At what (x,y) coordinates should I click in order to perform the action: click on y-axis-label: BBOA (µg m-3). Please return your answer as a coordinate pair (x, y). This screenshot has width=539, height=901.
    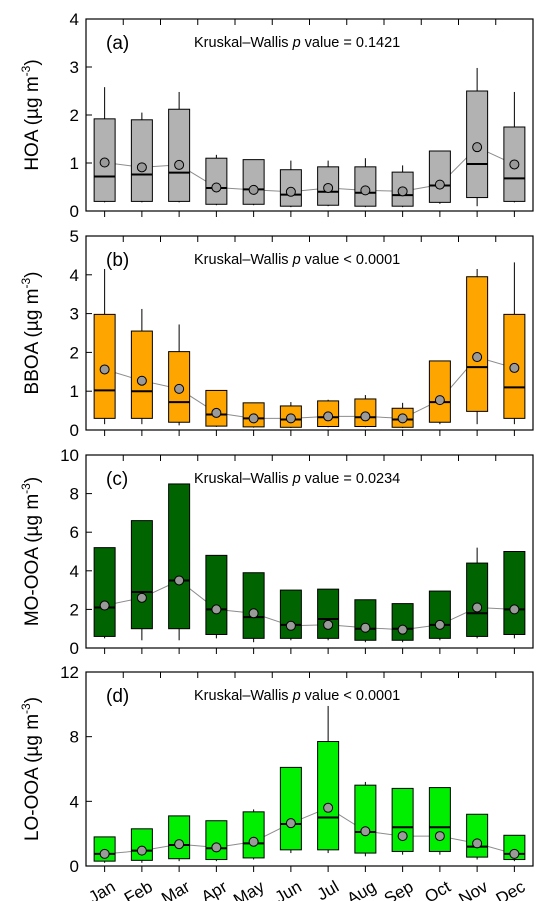
    Looking at the image, I should click on (31, 333).